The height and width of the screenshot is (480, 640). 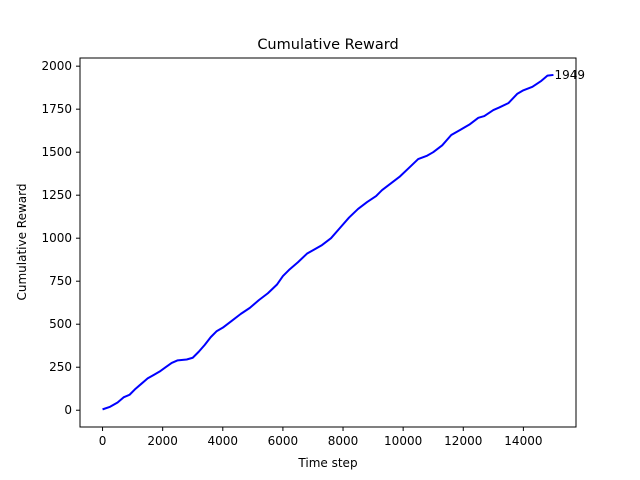 I want to click on x-tick-label: 12000, so click(x=463, y=441).